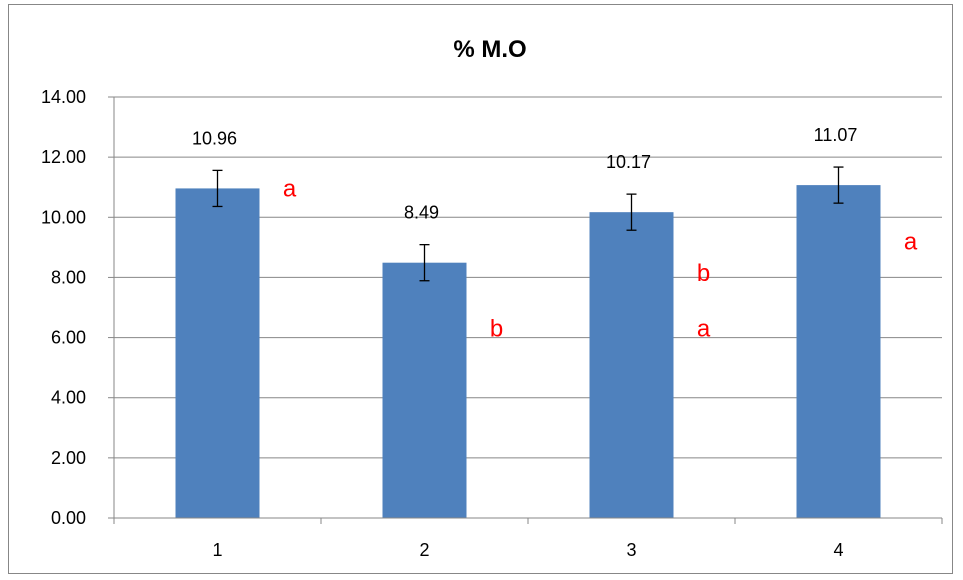 This screenshot has width=963, height=580. Describe the element at coordinates (489, 49) in the screenshot. I see `chart-title: % M.O` at that location.